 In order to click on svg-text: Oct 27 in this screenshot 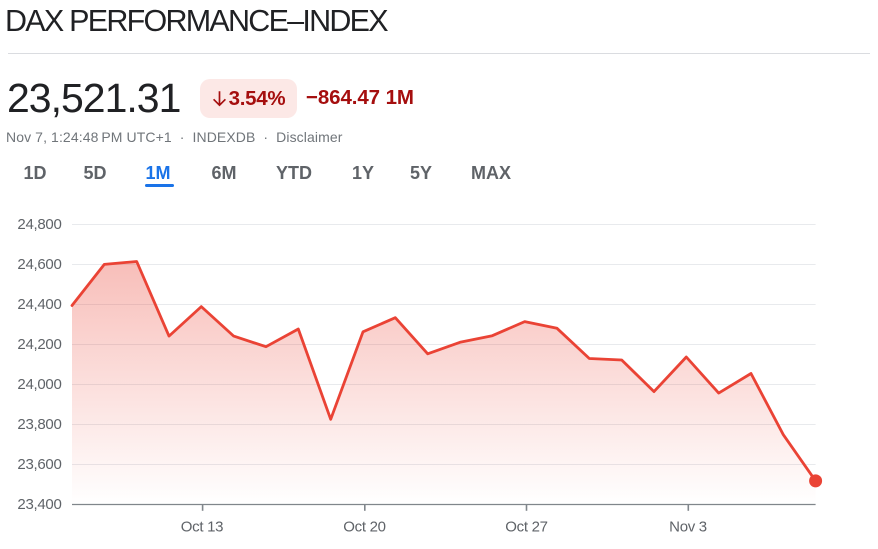, I will do `click(526, 527)`.